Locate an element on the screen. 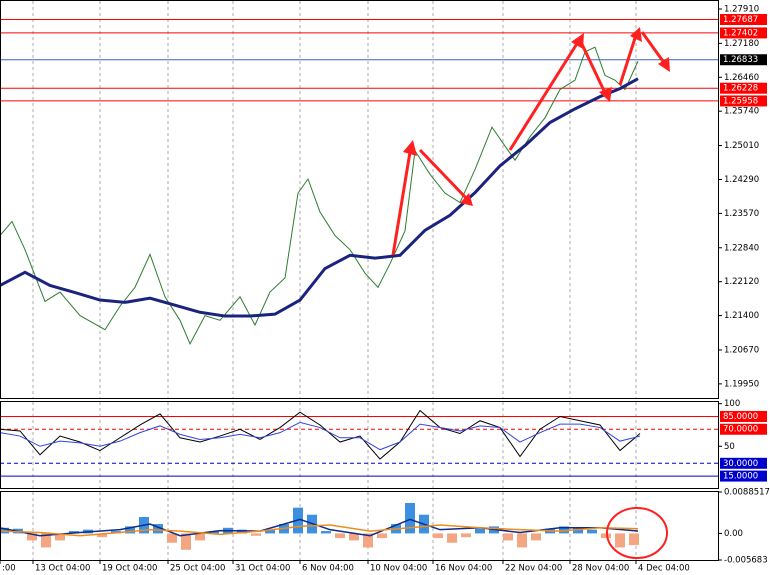  y-tick-label: 100 is located at coordinates (732, 404).